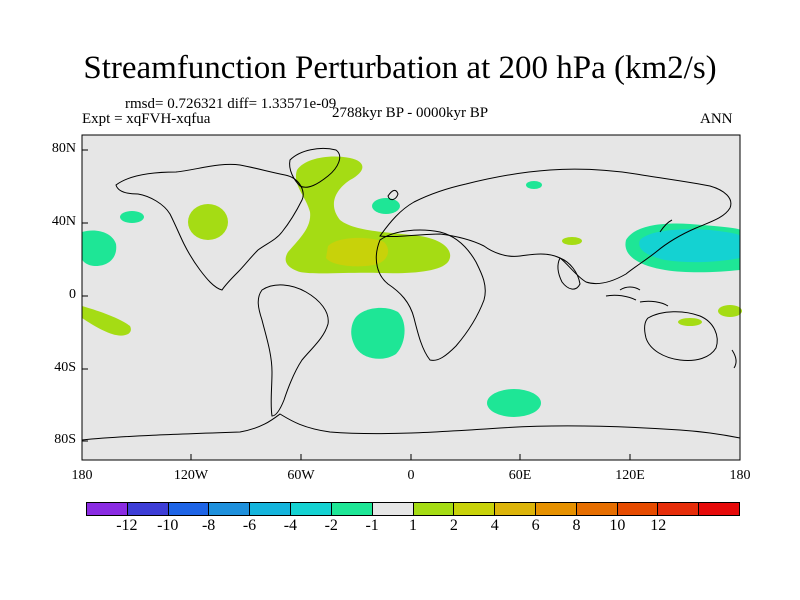  I want to click on y-tick-label: 0, so click(72, 294).